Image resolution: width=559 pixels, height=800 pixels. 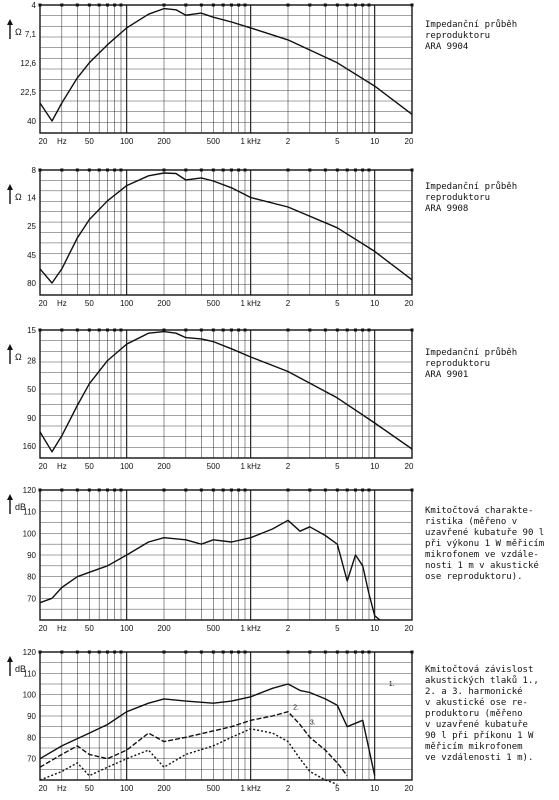 I want to click on y-tick-label: 70, so click(x=31, y=598).